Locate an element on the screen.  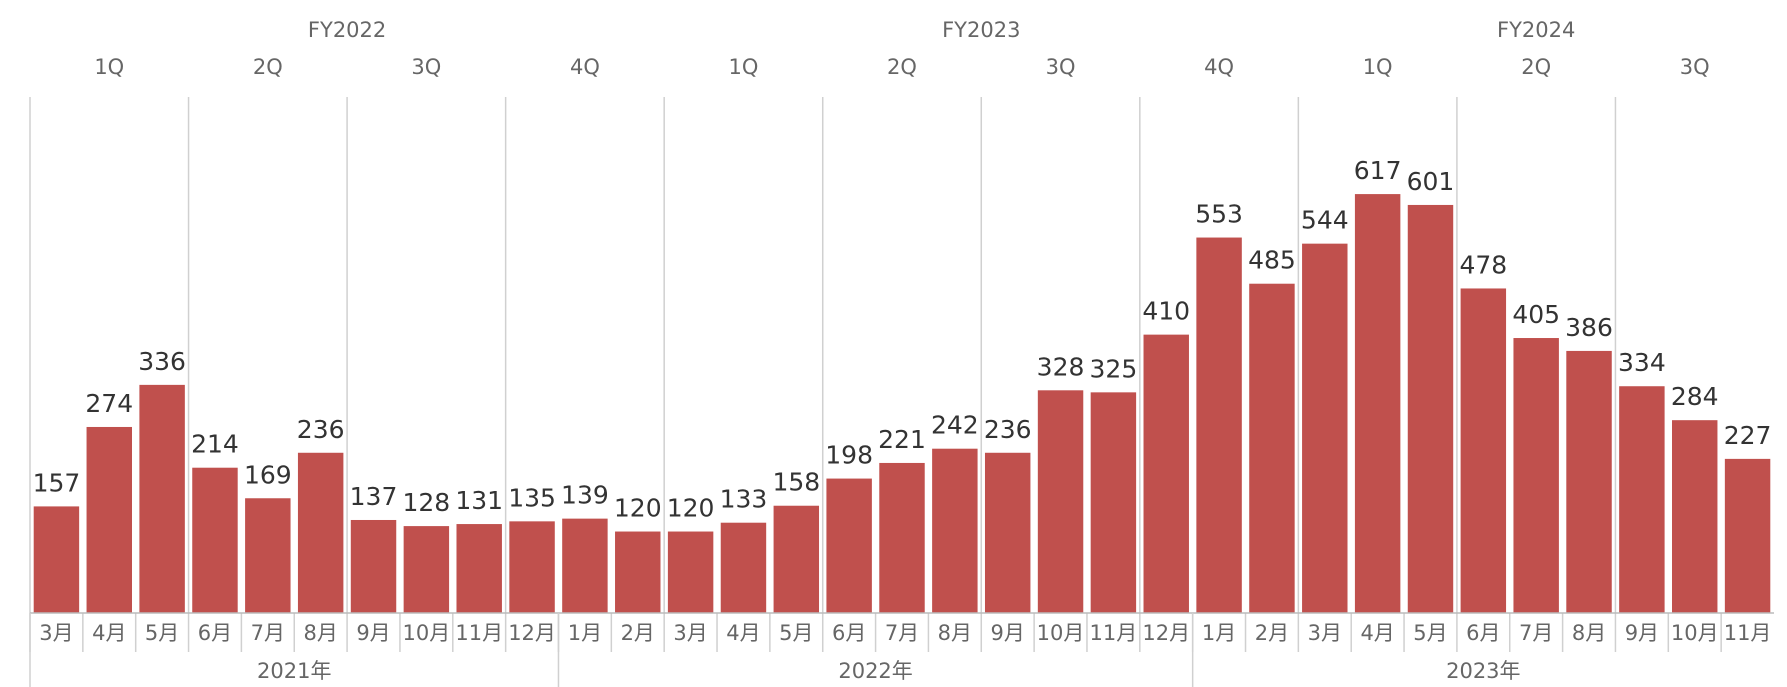
data-label: 336 is located at coordinates (162, 361).